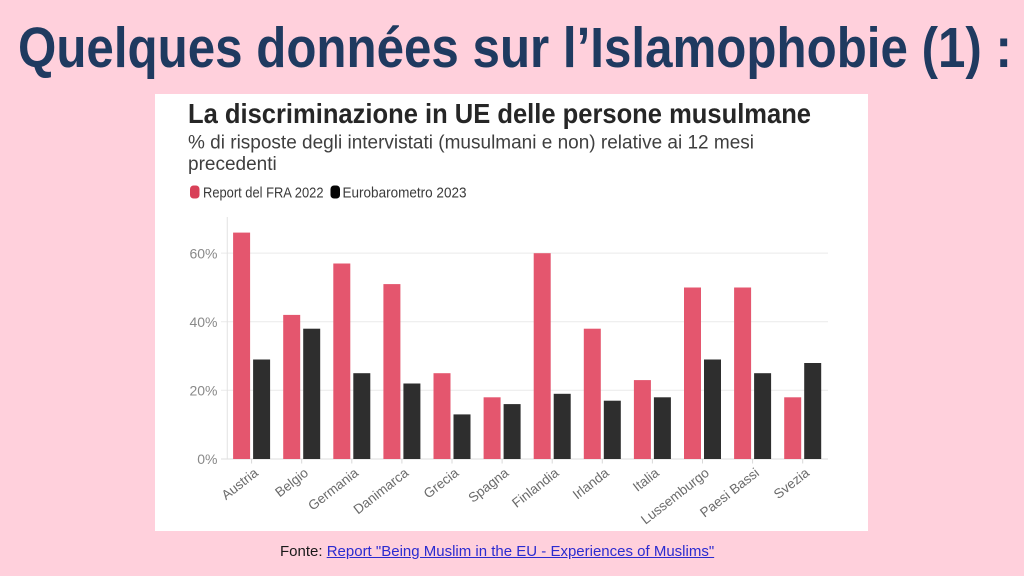 Image resolution: width=1024 pixels, height=576 pixels. I want to click on svg-text: Austria, so click(240, 484).